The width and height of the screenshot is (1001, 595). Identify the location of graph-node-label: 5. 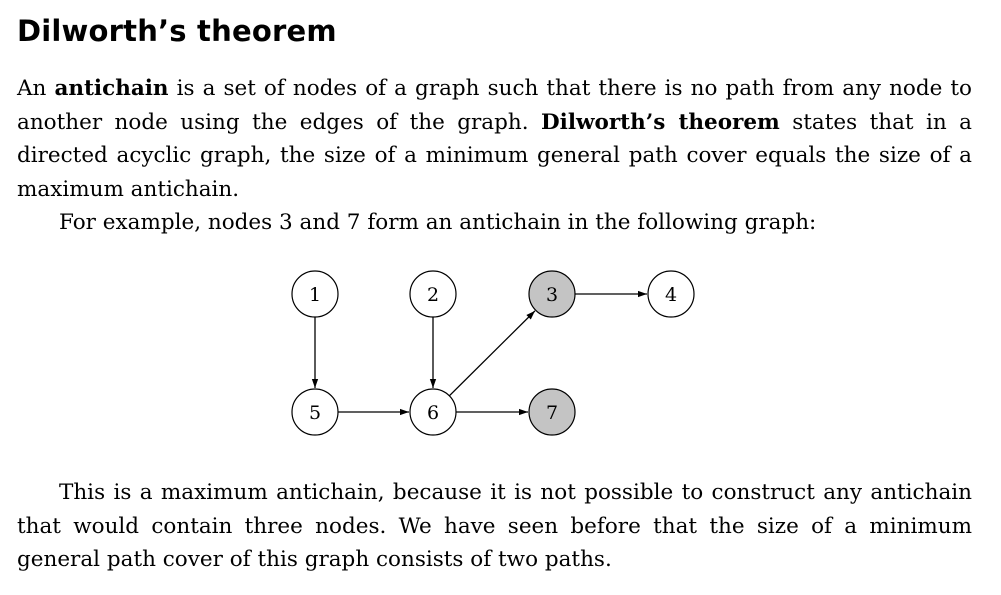
(315, 413).